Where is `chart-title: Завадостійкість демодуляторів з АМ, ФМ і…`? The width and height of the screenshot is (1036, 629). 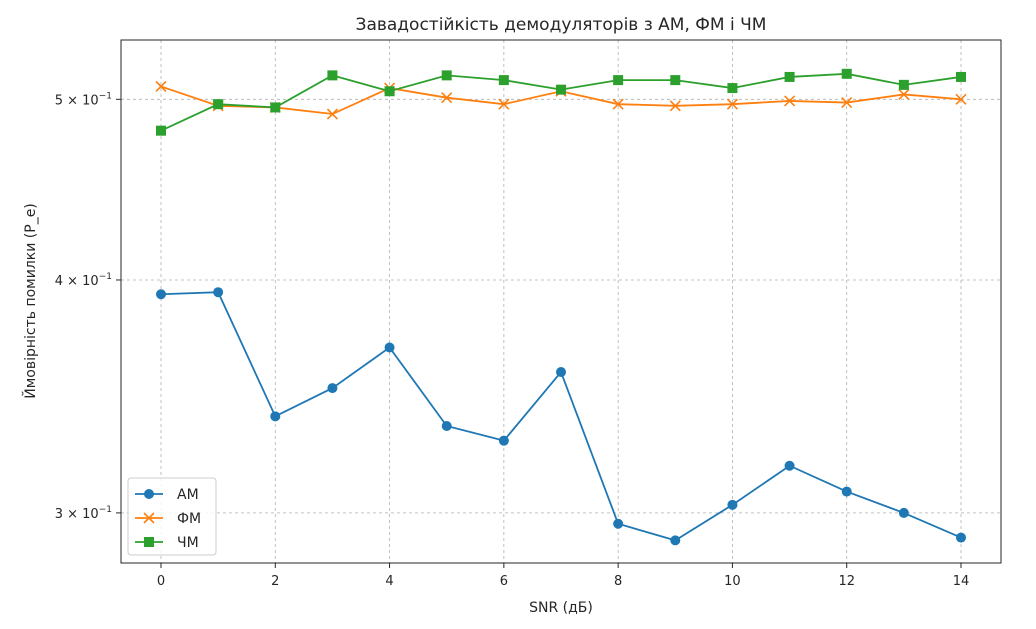 chart-title: Завадостійкість демодуляторів з АМ, ФМ і… is located at coordinates (561, 25).